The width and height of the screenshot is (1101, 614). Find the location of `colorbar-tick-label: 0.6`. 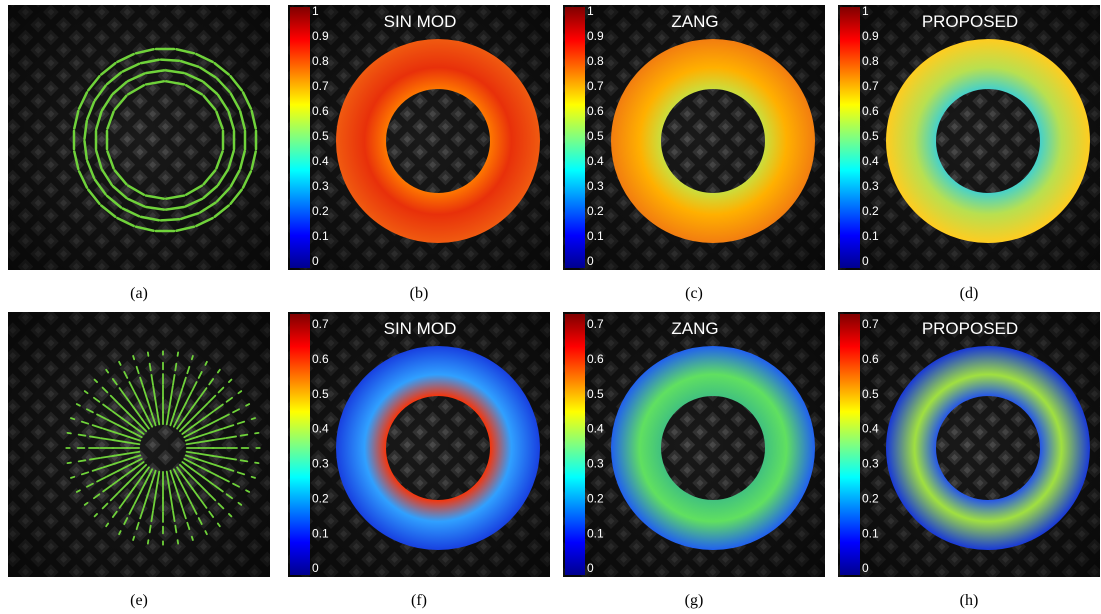

colorbar-tick-label: 0.6 is located at coordinates (870, 359).